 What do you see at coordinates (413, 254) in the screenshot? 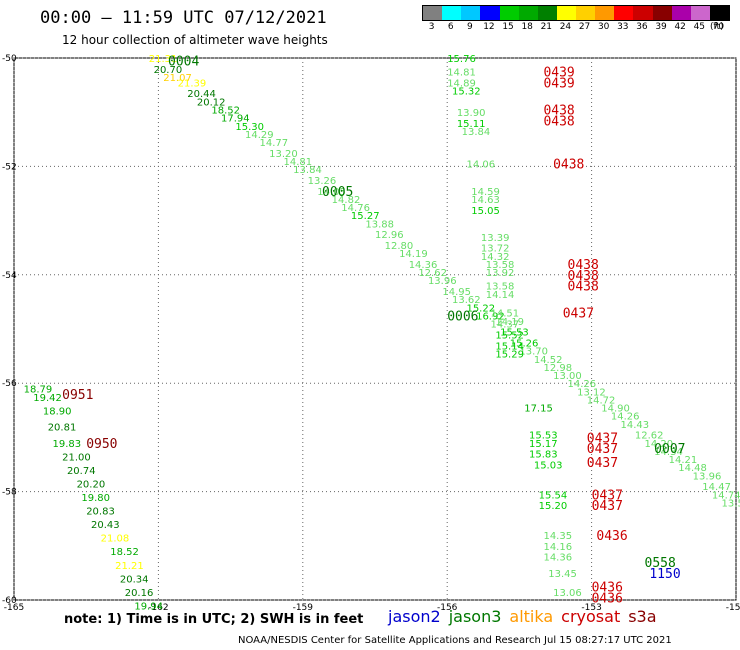
I see `swh-value-label: 14.19` at bounding box center [413, 254].